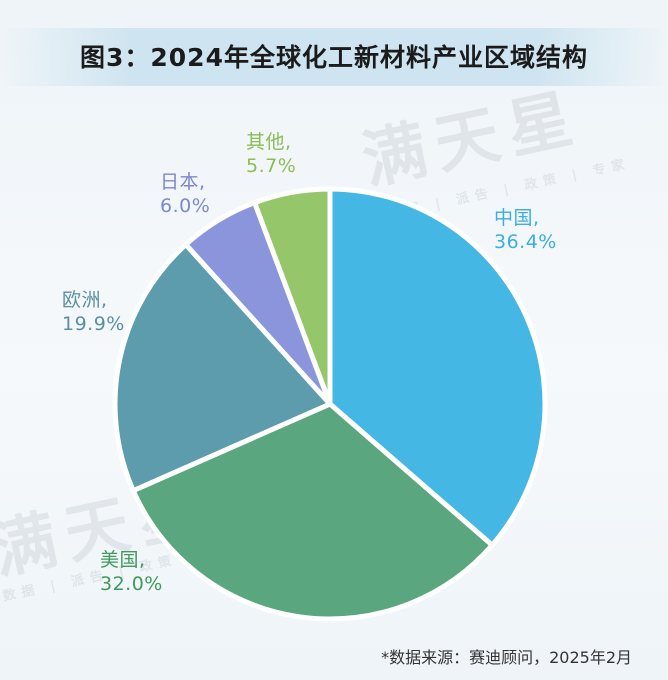 This screenshot has height=680, width=668. What do you see at coordinates (271, 154) in the screenshot?
I see `slice-label-4: 其他, 5.7%` at bounding box center [271, 154].